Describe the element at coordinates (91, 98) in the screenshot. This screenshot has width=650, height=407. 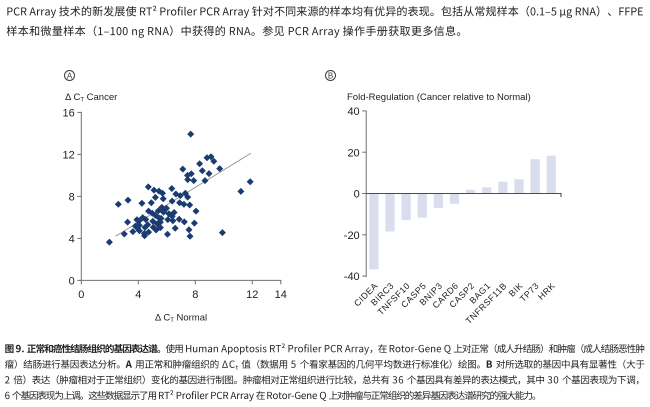
I see `svg-text: Δ CT Cancer` at that location.